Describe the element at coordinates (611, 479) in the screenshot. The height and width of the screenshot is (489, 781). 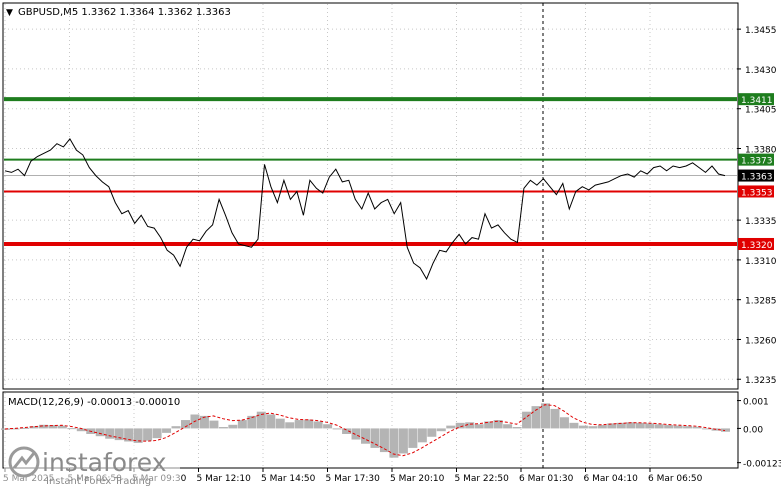
I see `x-tick-label: 6 Mar 04:10` at that location.